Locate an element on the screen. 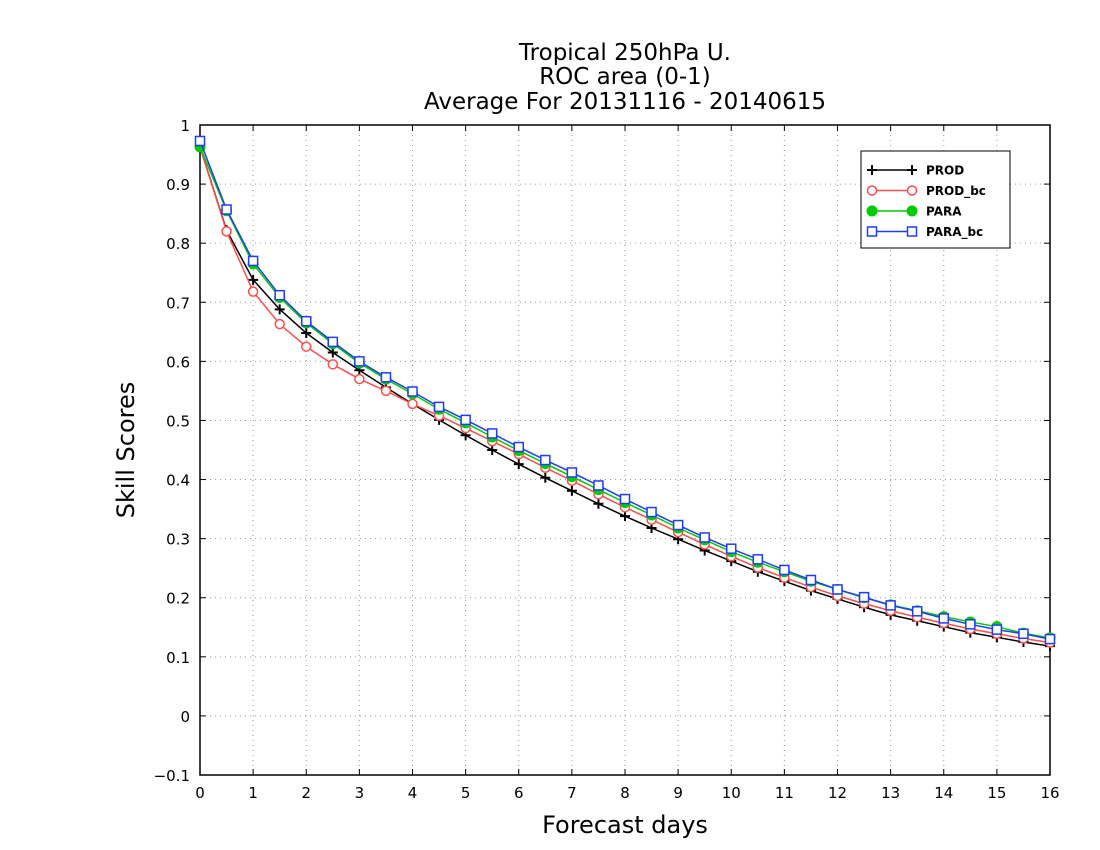 The width and height of the screenshot is (1100, 850). x-tick-label: 4 is located at coordinates (413, 793).